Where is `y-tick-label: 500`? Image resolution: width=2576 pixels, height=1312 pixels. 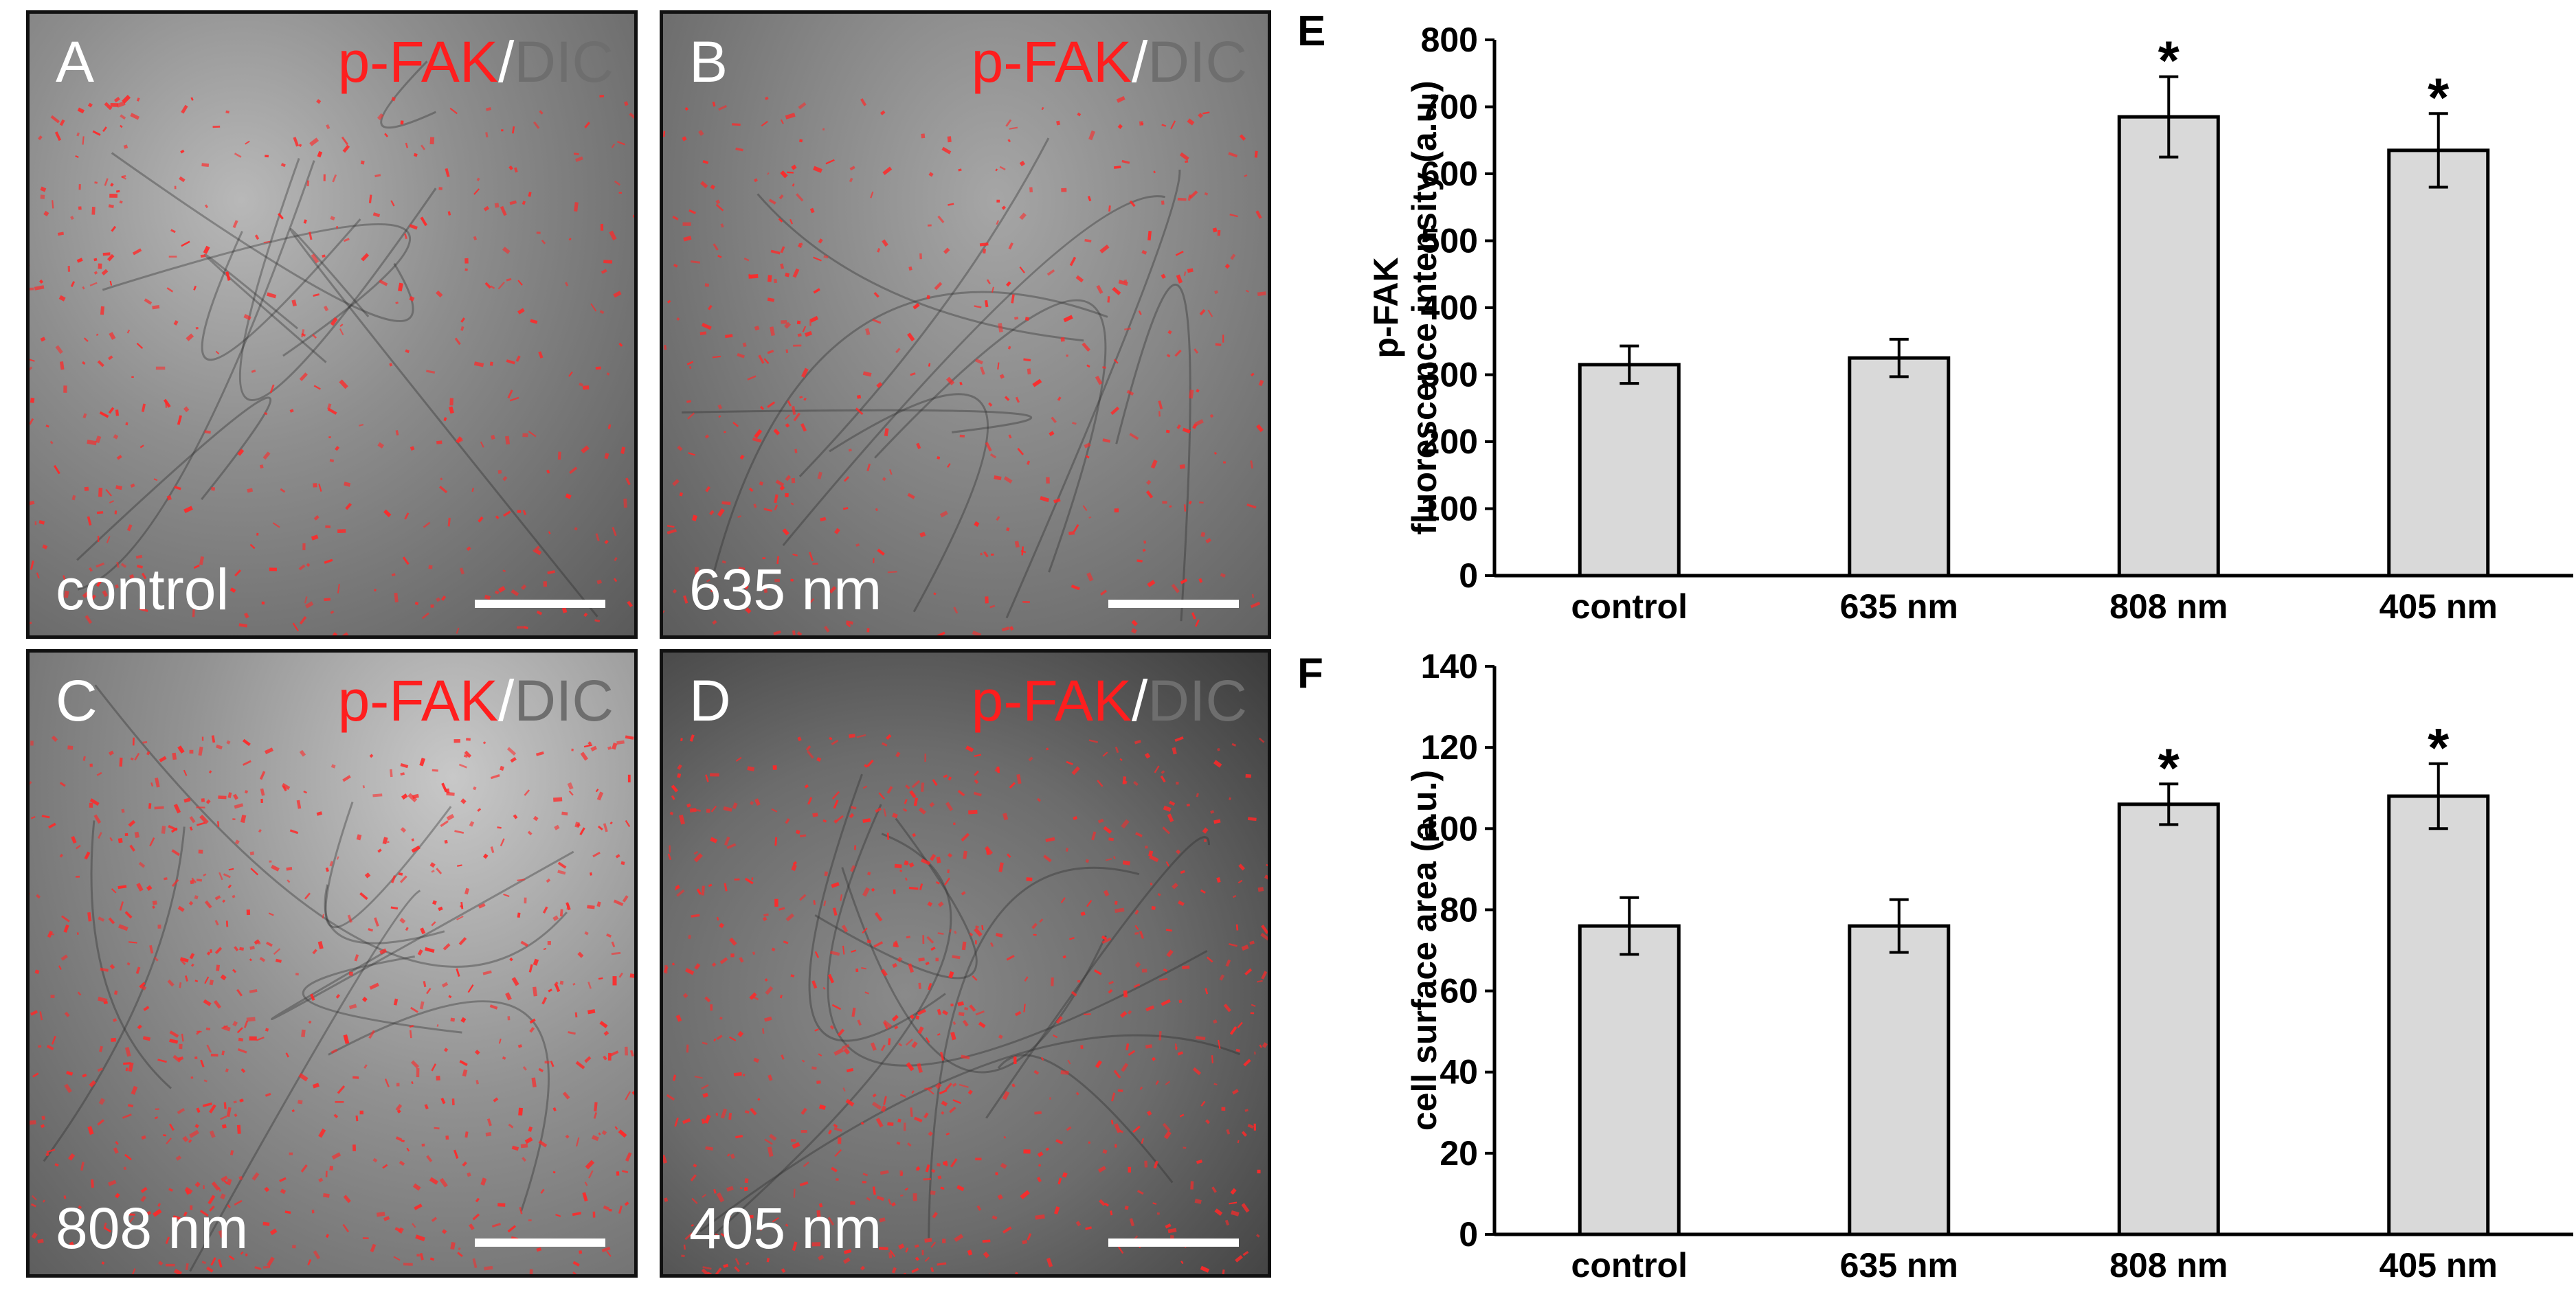
y-tick-label: 500 is located at coordinates (1449, 241).